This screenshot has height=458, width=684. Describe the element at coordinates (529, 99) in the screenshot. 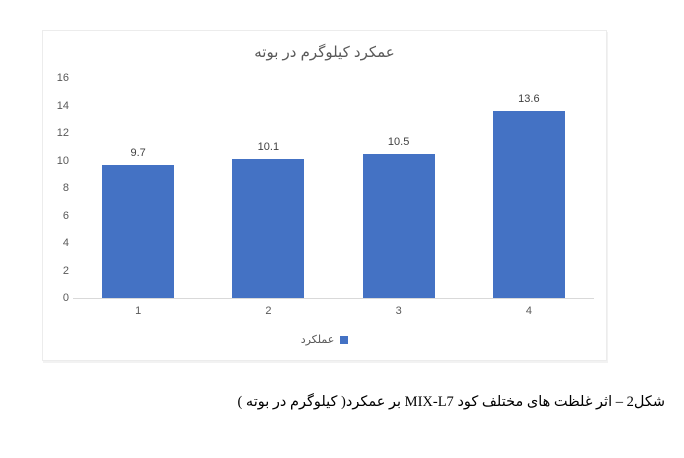

I see `bar-value-label: 13.6` at that location.